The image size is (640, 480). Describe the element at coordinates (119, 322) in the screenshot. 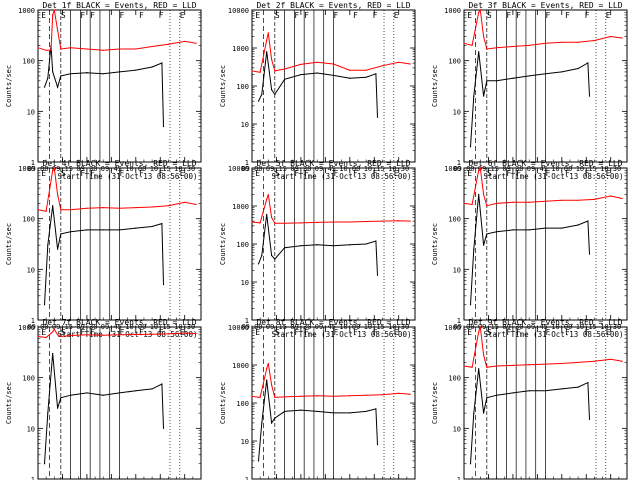

I see `panel-title: Det 7f BLACK = Events, RED = LLD` at that location.